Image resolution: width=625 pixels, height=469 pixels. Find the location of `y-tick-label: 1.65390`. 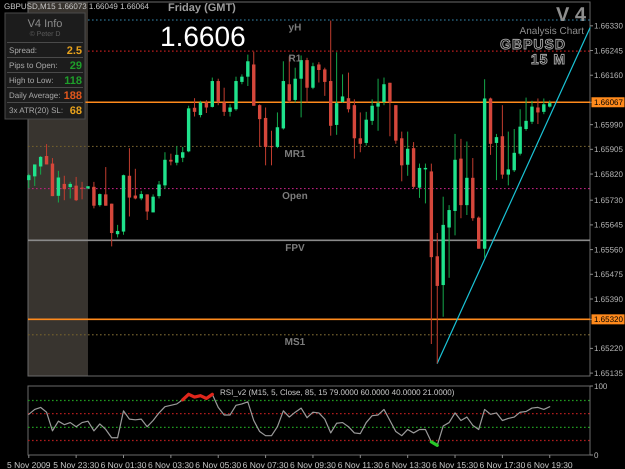

y-tick-label: 1.65390 is located at coordinates (609, 299).